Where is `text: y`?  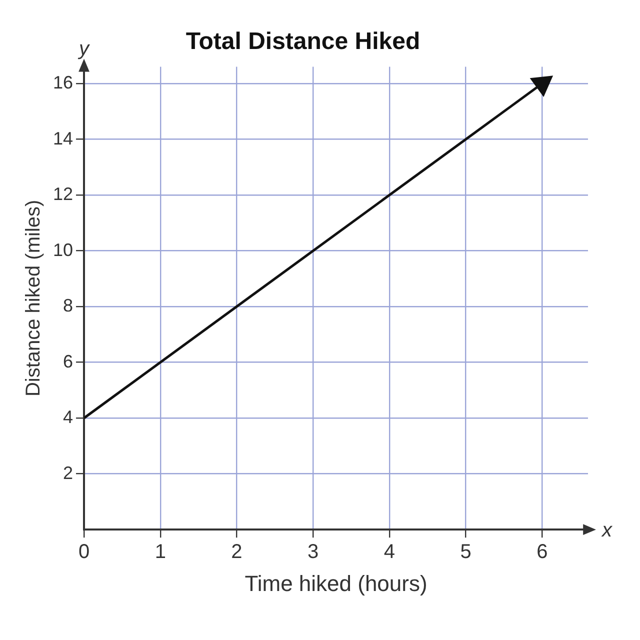
text: y is located at coordinates (83, 49).